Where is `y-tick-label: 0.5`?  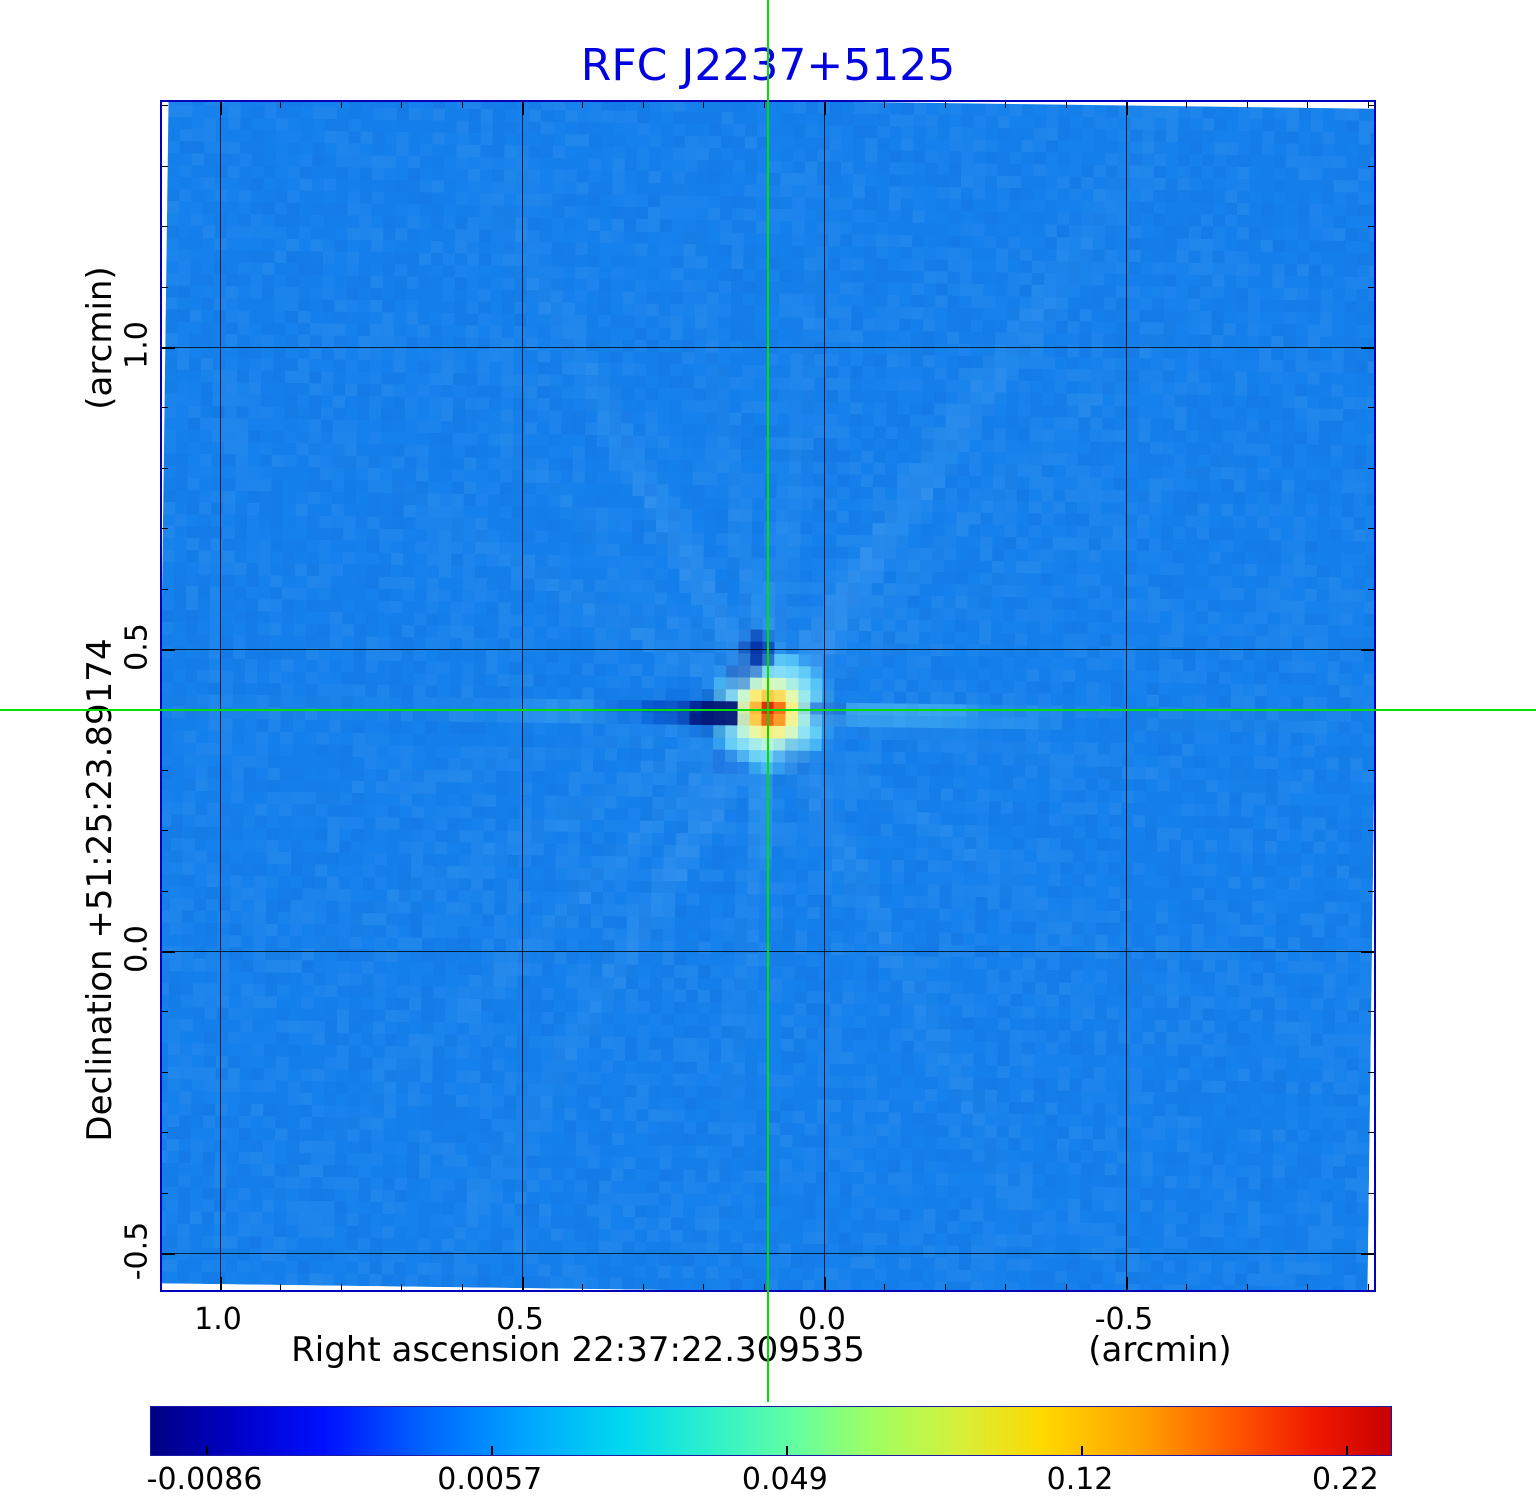 y-tick-label: 0.5 is located at coordinates (137, 647).